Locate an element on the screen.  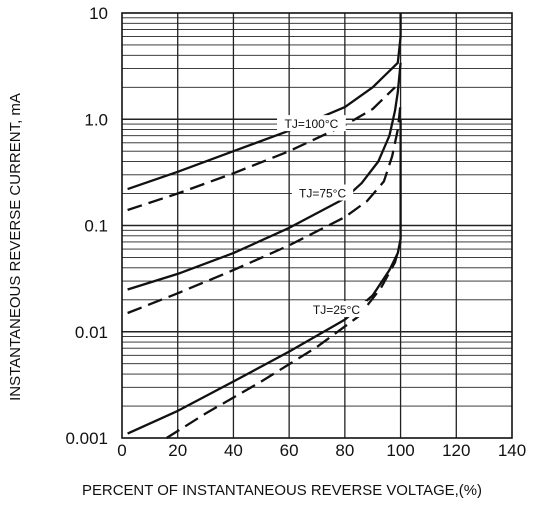
series-100C-dashed is located at coordinates (261, 149).